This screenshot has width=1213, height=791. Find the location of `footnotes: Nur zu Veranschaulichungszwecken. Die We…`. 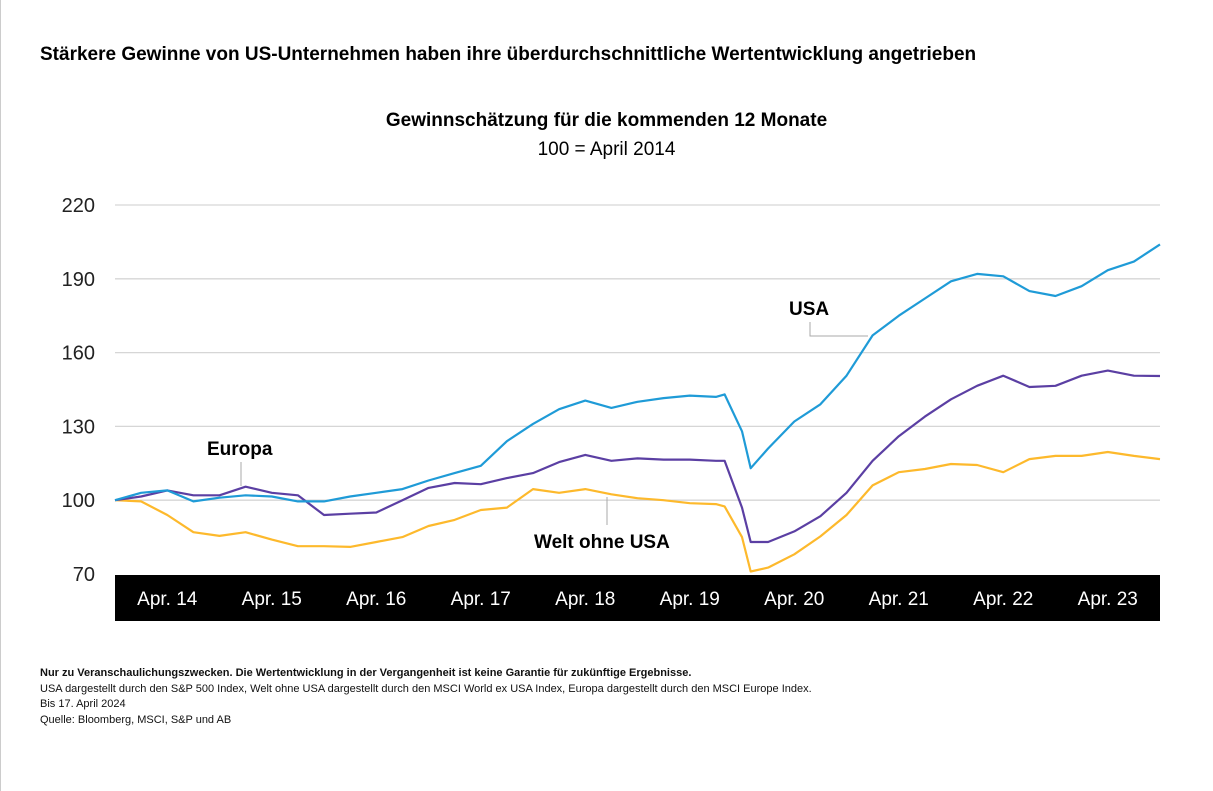

footnotes: Nur zu Veranschaulichungszwecken. Die We… is located at coordinates (426, 697).